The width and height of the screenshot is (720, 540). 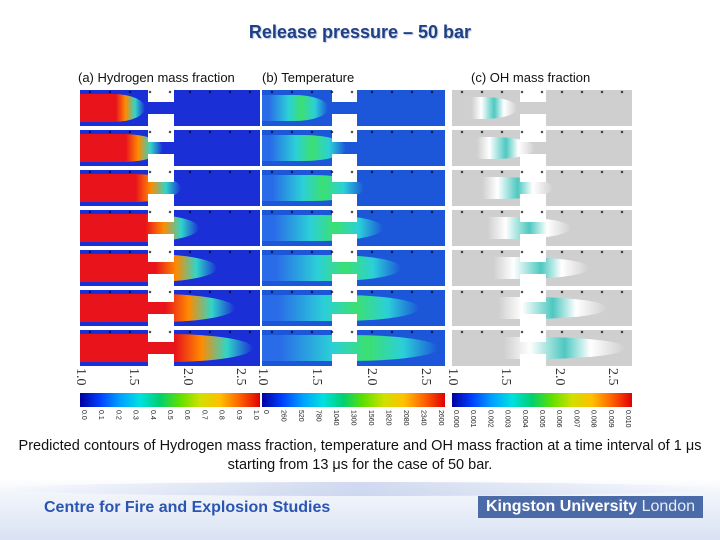 I want to click on axis-oh: 1.0 1.5 2.0 2.5, so click(x=538, y=378).